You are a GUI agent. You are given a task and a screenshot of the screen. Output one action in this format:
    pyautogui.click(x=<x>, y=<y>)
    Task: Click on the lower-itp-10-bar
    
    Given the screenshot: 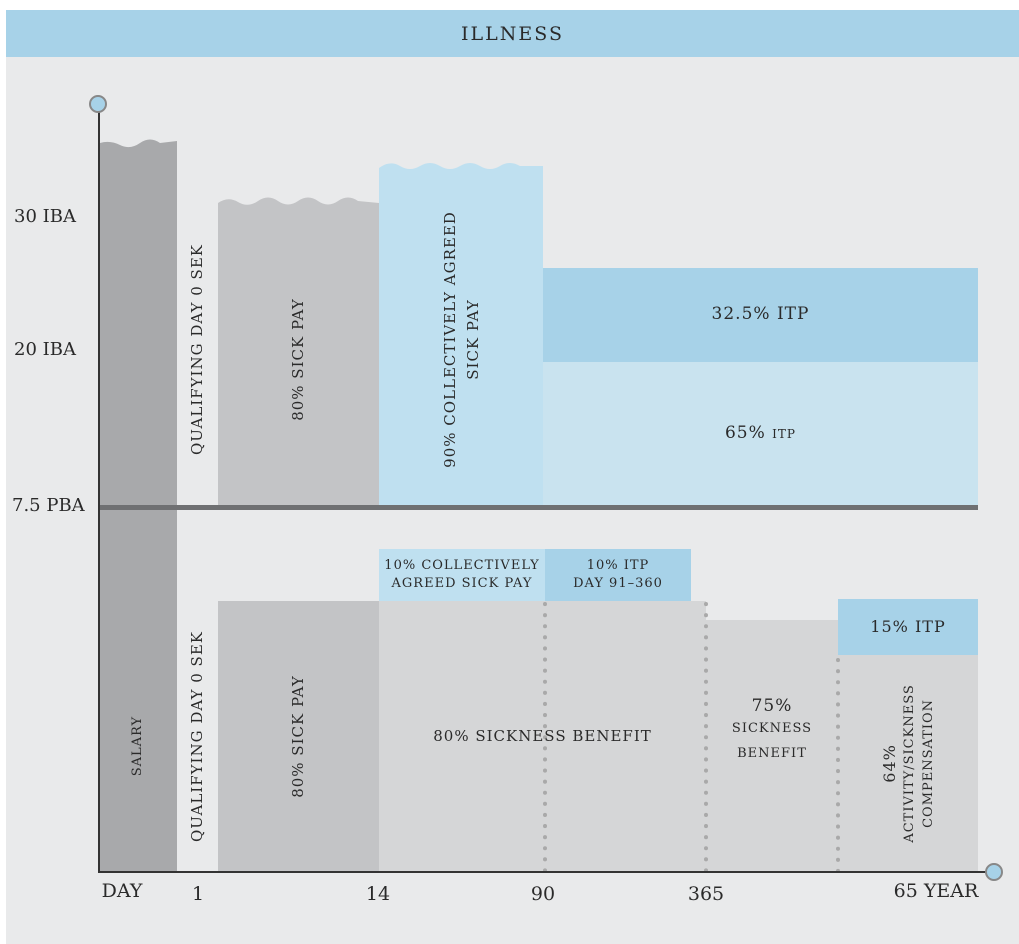 What is the action you would take?
    pyautogui.click(x=618, y=575)
    